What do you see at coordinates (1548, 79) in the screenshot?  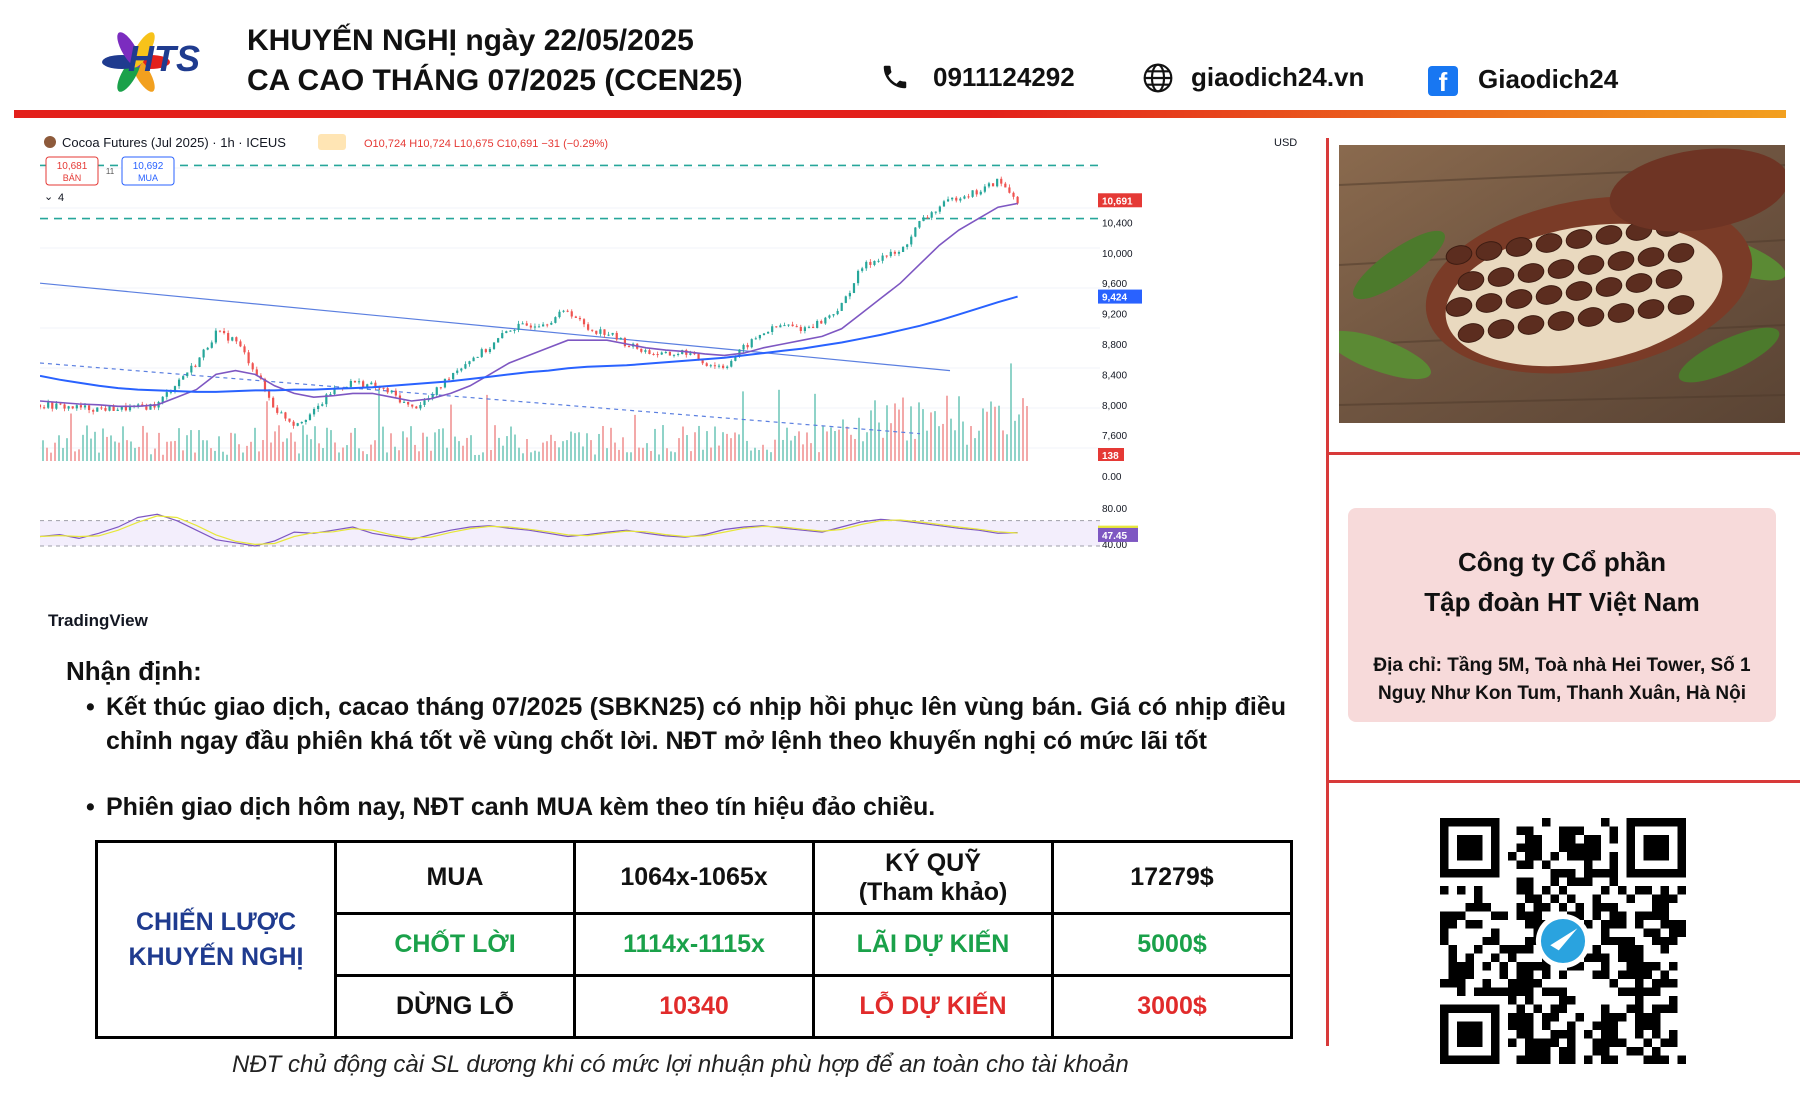 I see `facebook-link: Giaodich24` at bounding box center [1548, 79].